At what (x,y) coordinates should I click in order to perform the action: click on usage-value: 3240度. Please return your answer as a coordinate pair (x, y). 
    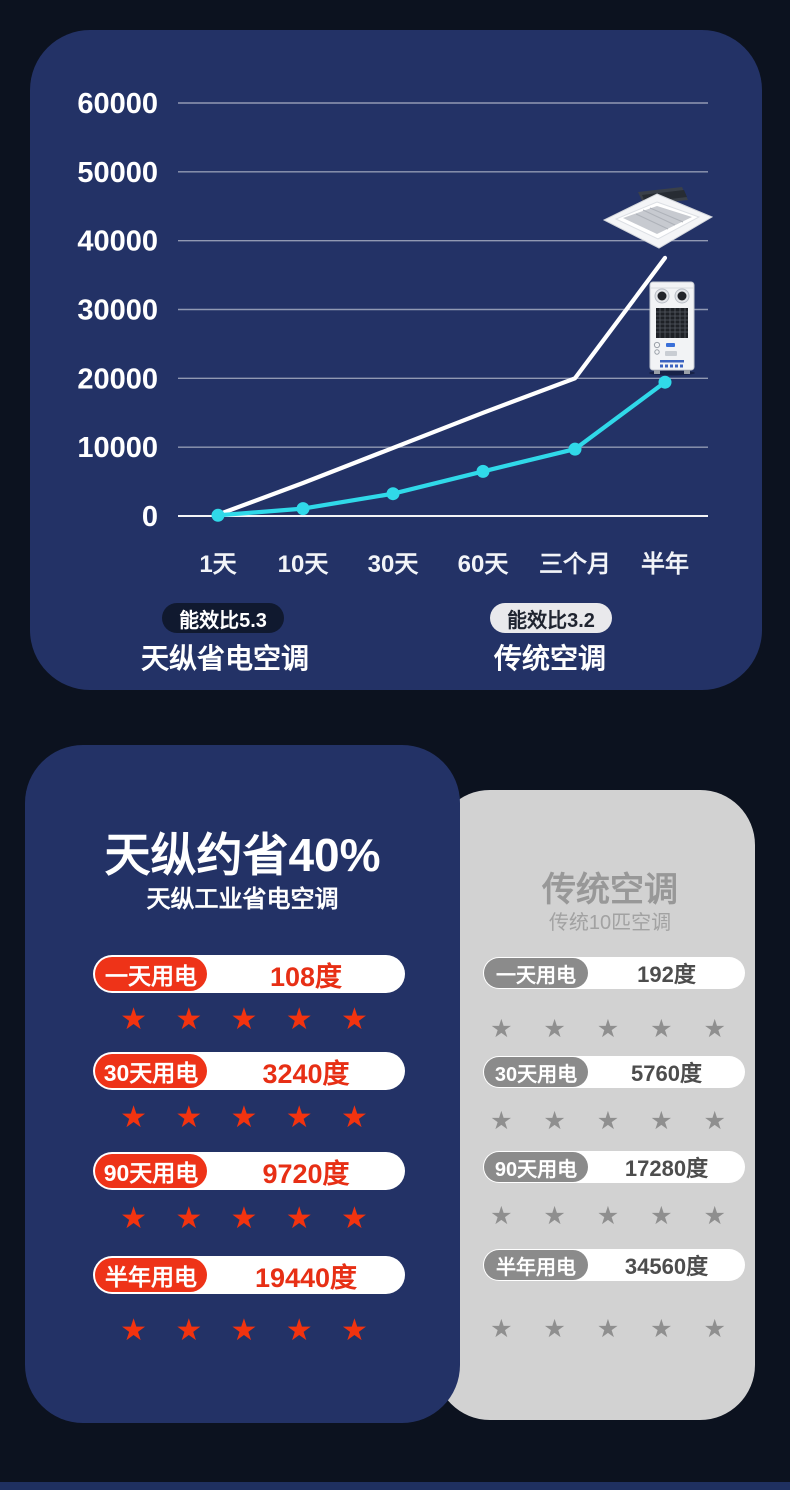
    Looking at the image, I should click on (306, 1073).